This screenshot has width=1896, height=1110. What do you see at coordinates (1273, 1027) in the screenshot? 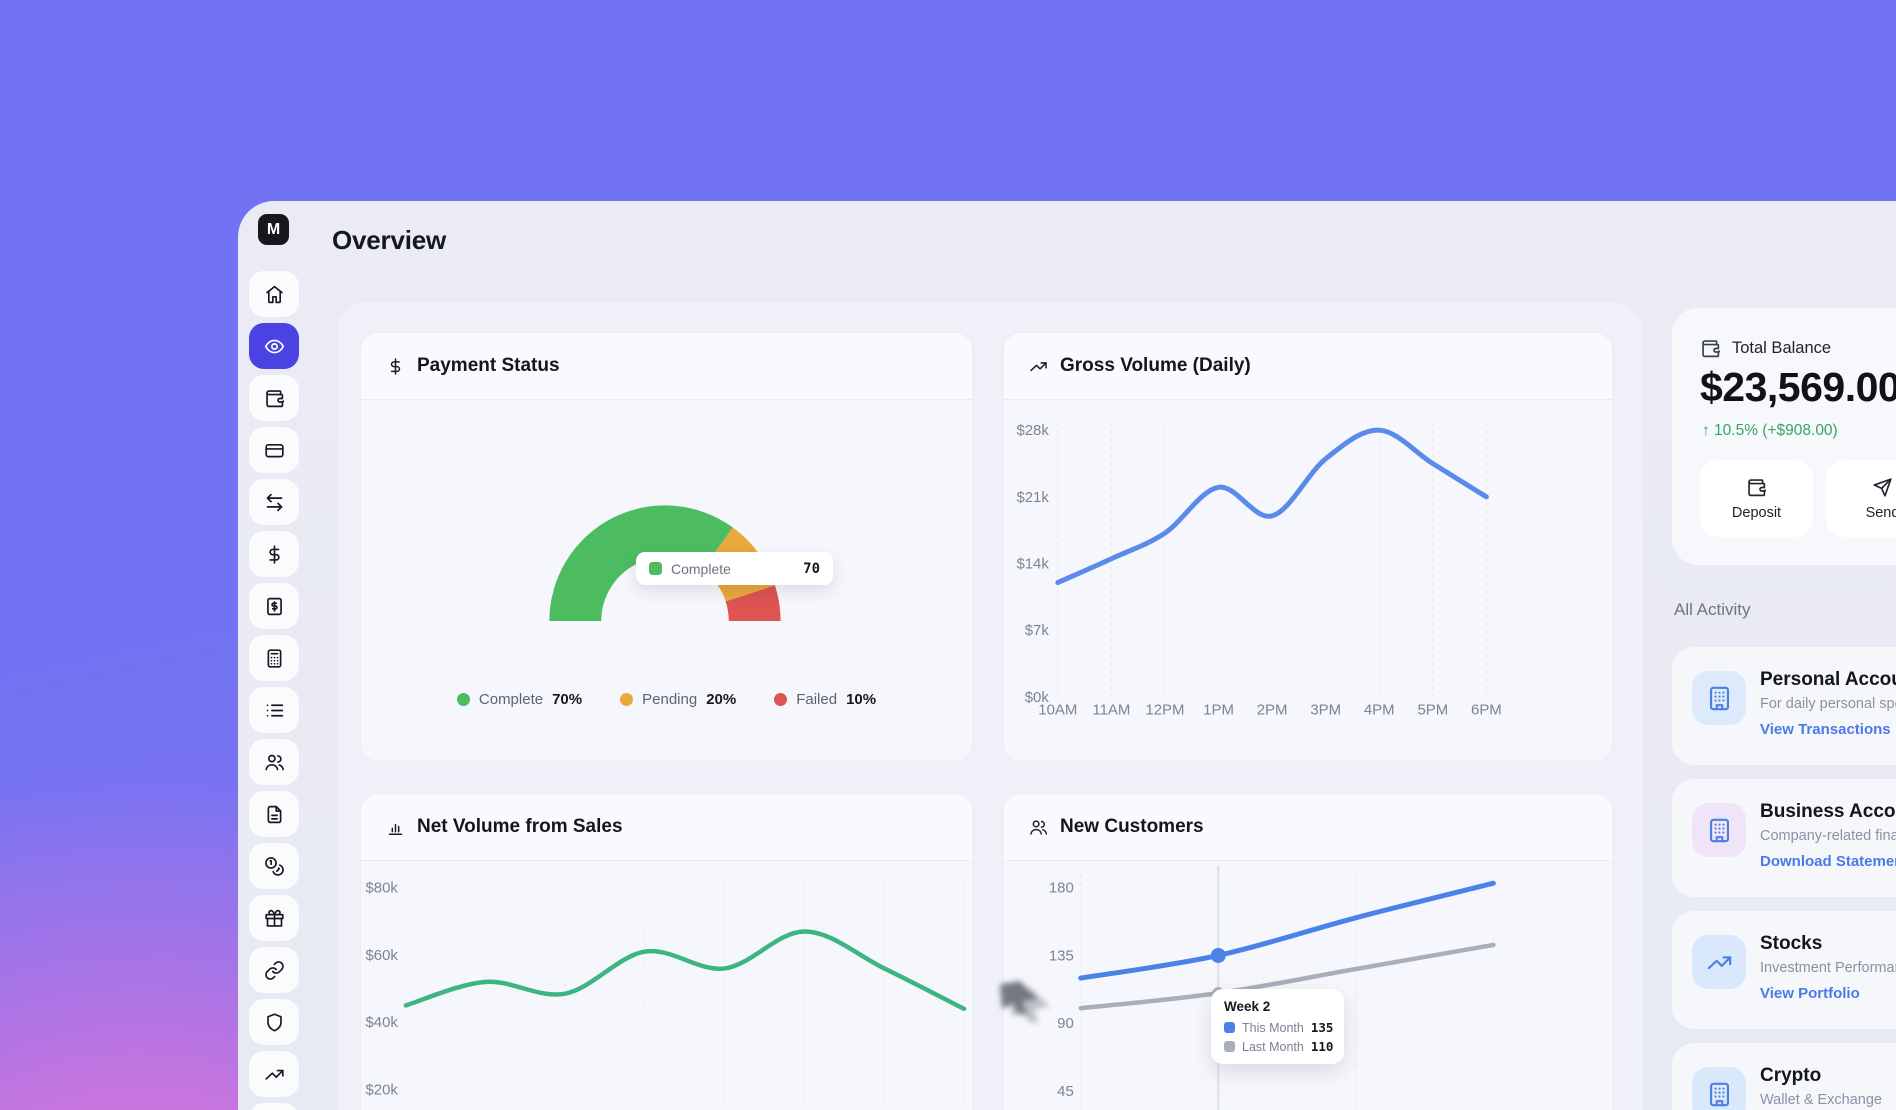
I see `tooltip-label: This Month` at bounding box center [1273, 1027].